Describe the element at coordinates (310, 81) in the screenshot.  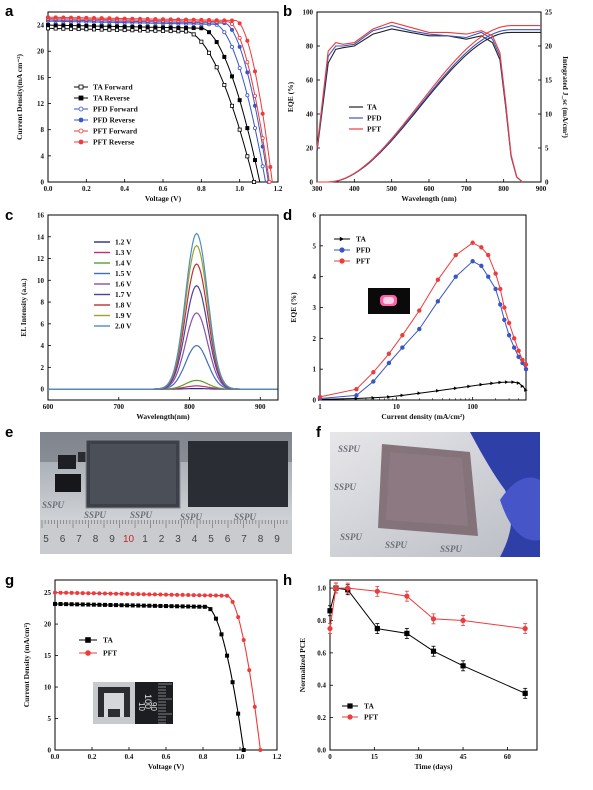
I see `y-tick-label: 60` at that location.